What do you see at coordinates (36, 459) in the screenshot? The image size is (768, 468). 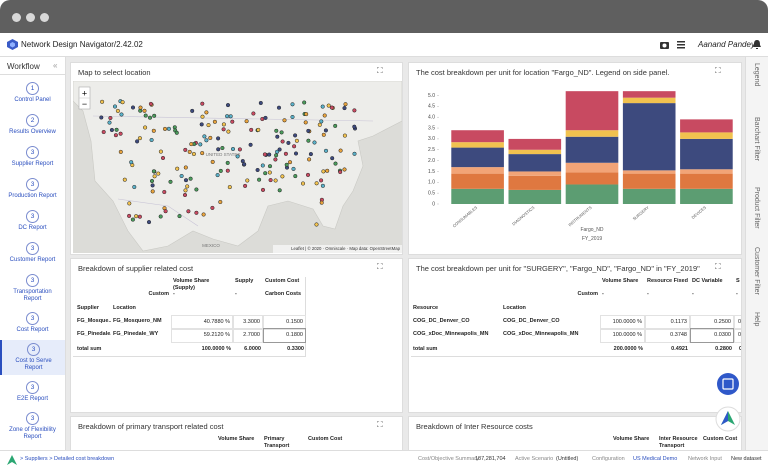 I see `breadcrumb-item: Suppliers` at bounding box center [36, 459].